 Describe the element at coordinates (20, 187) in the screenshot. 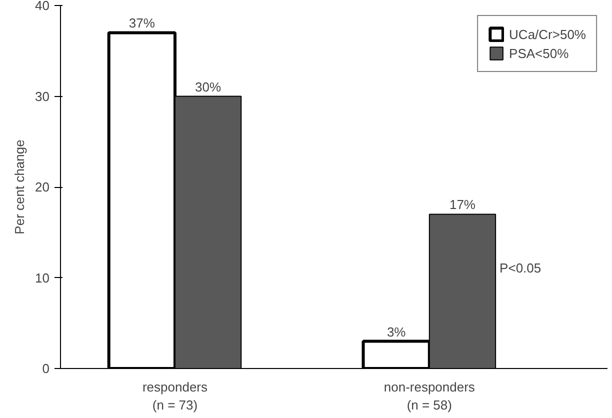

I see `y-axis-title: Per cent change` at that location.